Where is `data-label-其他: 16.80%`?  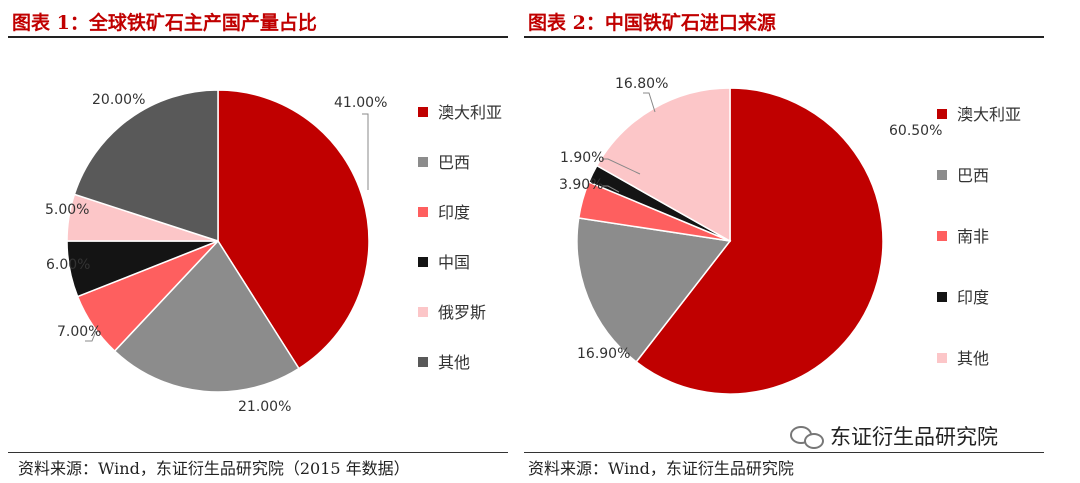
data-label-其他: 16.80% is located at coordinates (641, 84).